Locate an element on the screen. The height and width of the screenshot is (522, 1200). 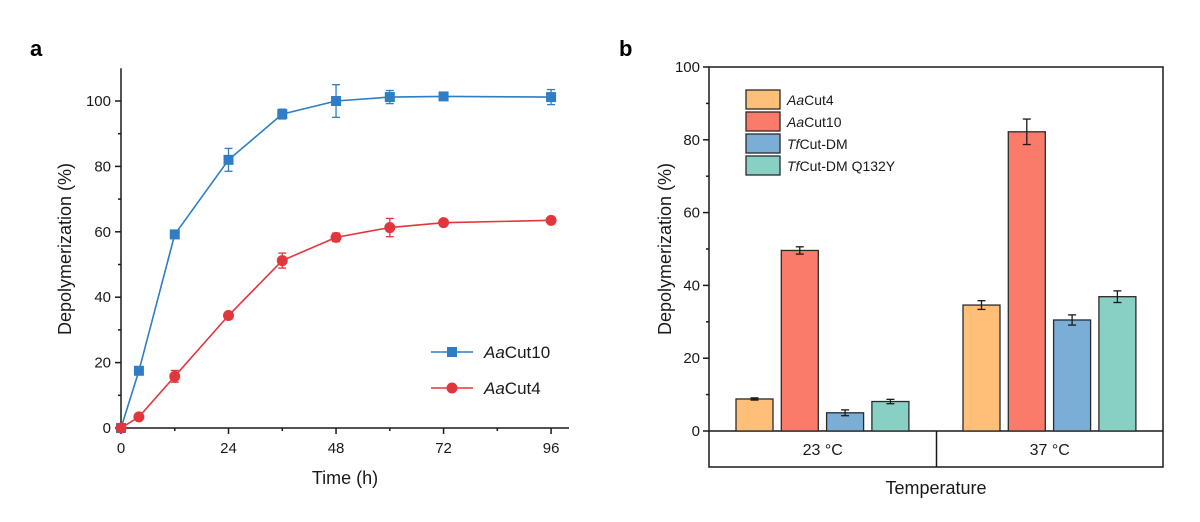
category-label: 37 °C is located at coordinates (1050, 450).